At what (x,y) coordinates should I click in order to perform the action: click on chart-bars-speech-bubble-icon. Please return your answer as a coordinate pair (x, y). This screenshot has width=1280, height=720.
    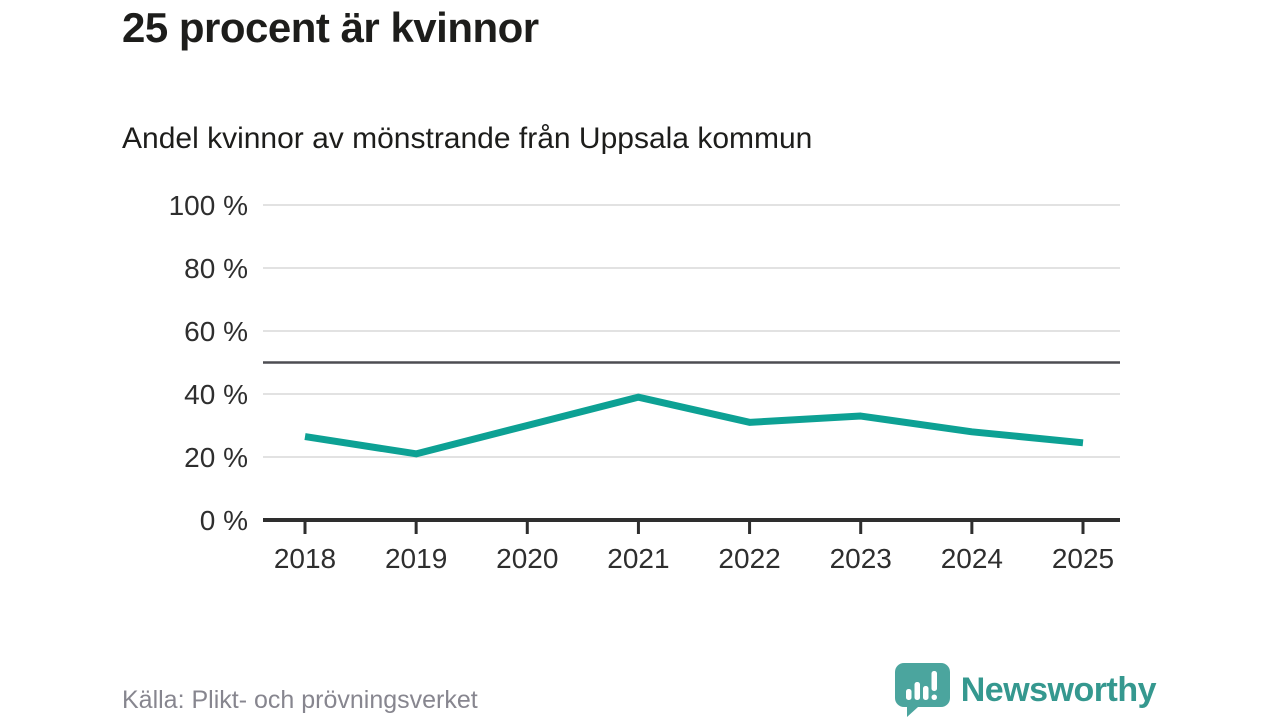
    Looking at the image, I should click on (922, 690).